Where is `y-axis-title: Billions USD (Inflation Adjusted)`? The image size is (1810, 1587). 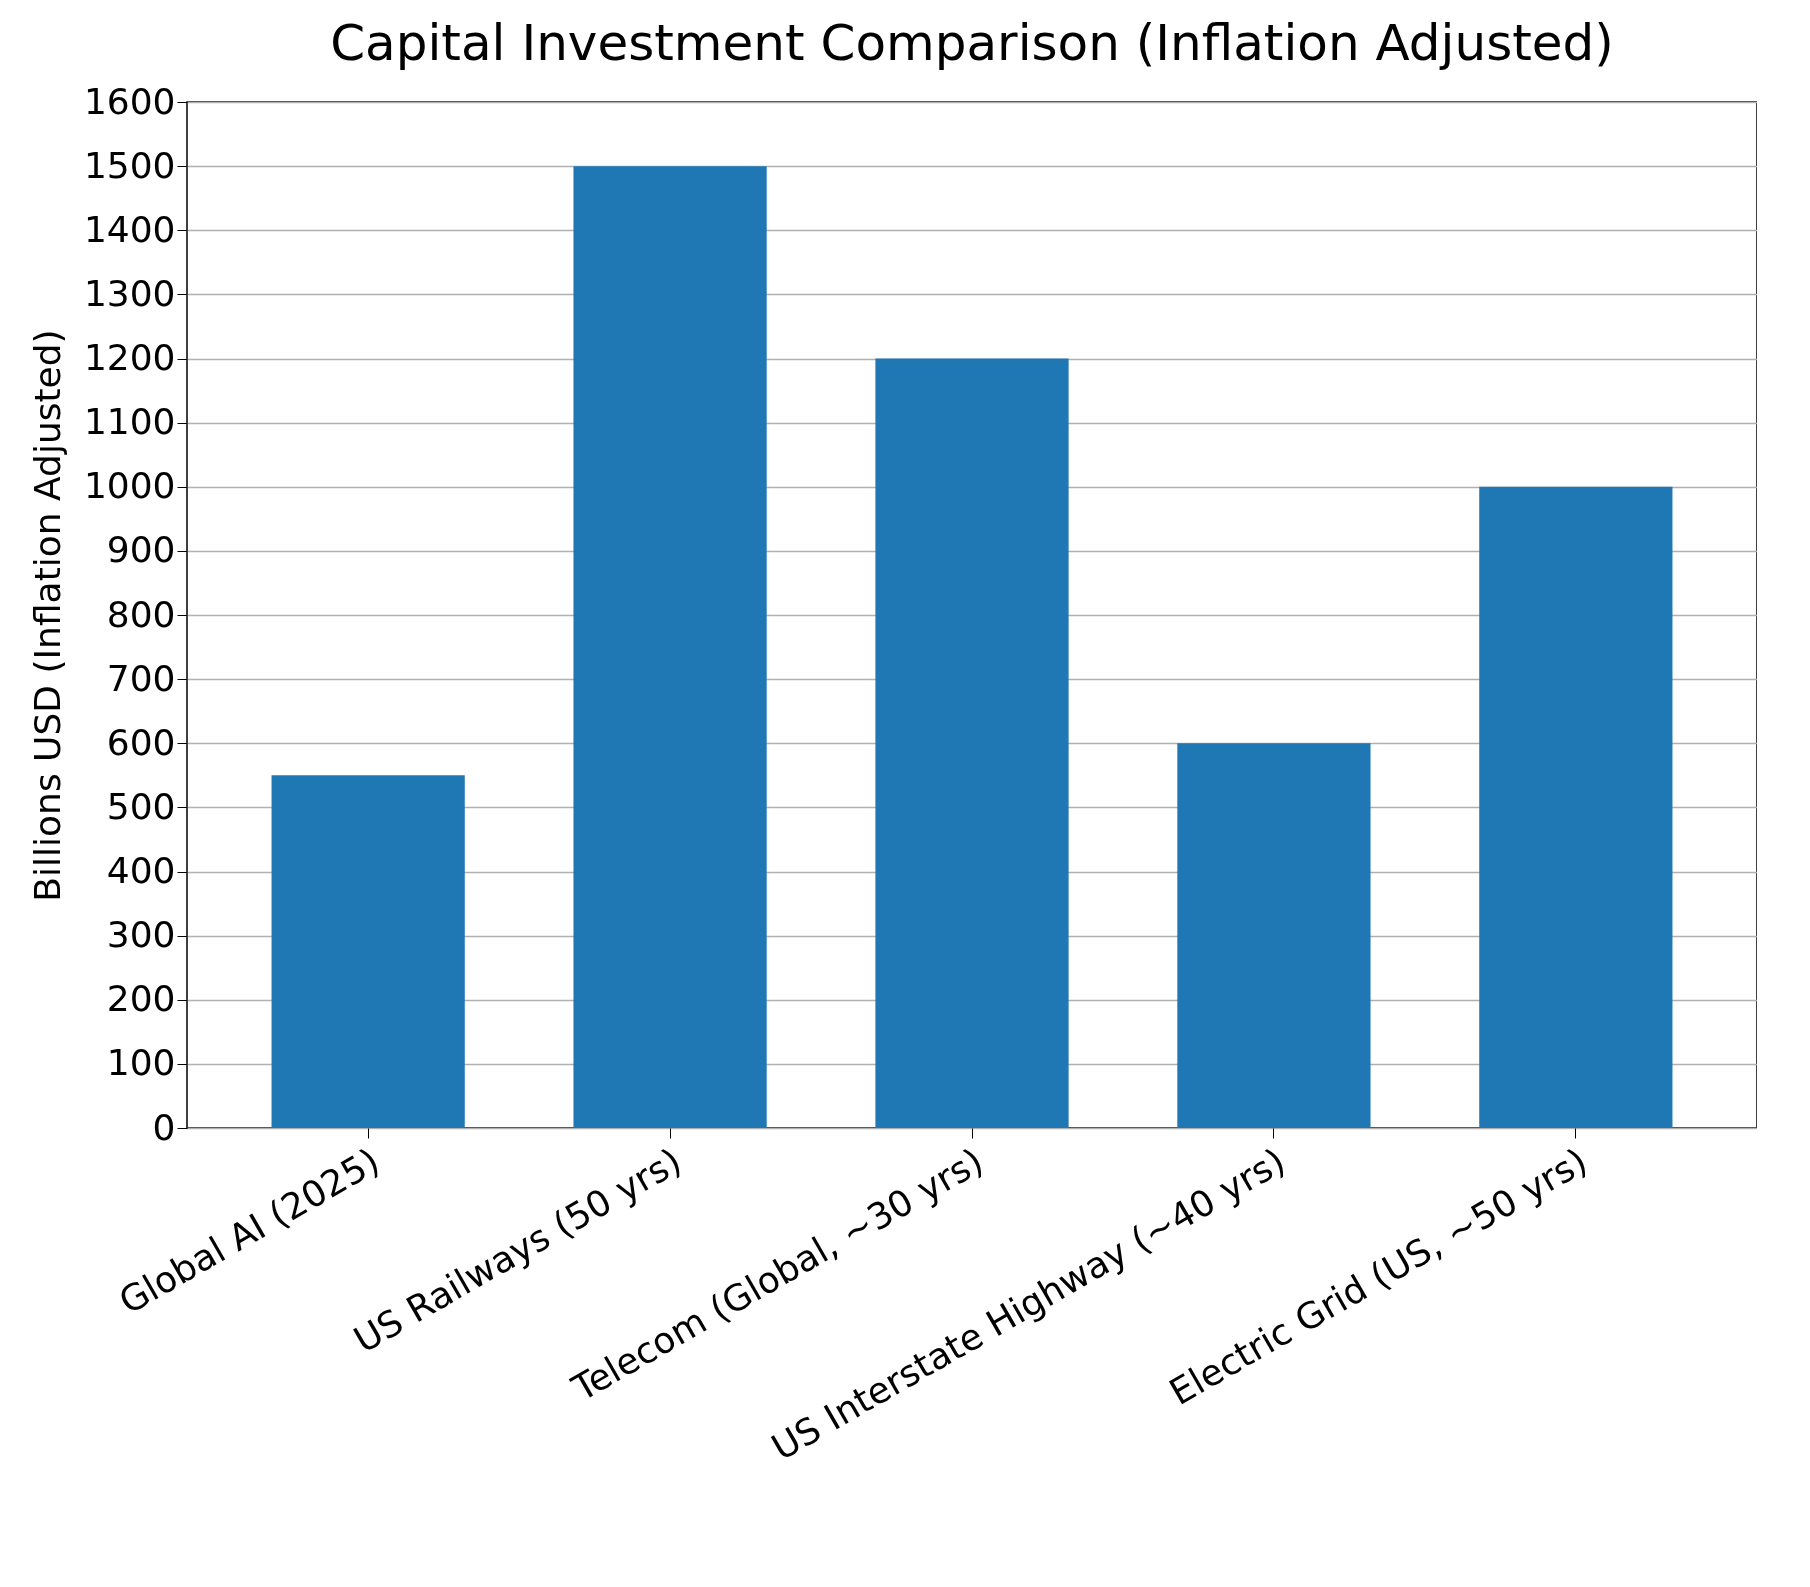
y-axis-title: Billions USD (Inflation Adjusted) is located at coordinates (47, 615).